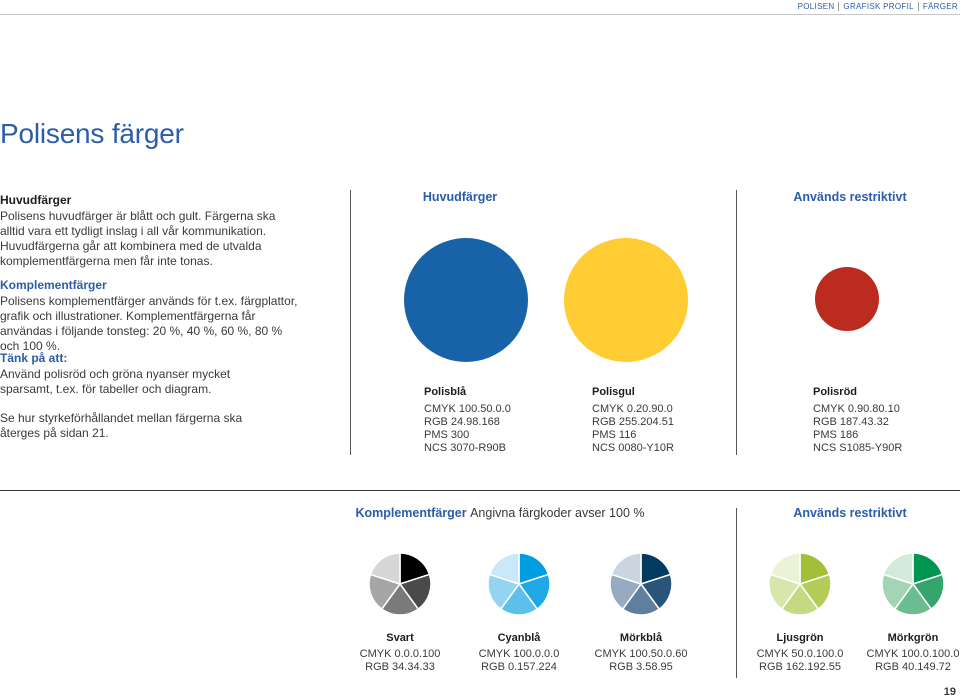 The width and height of the screenshot is (960, 700). I want to click on polisrod-name: Polisröd, so click(835, 392).